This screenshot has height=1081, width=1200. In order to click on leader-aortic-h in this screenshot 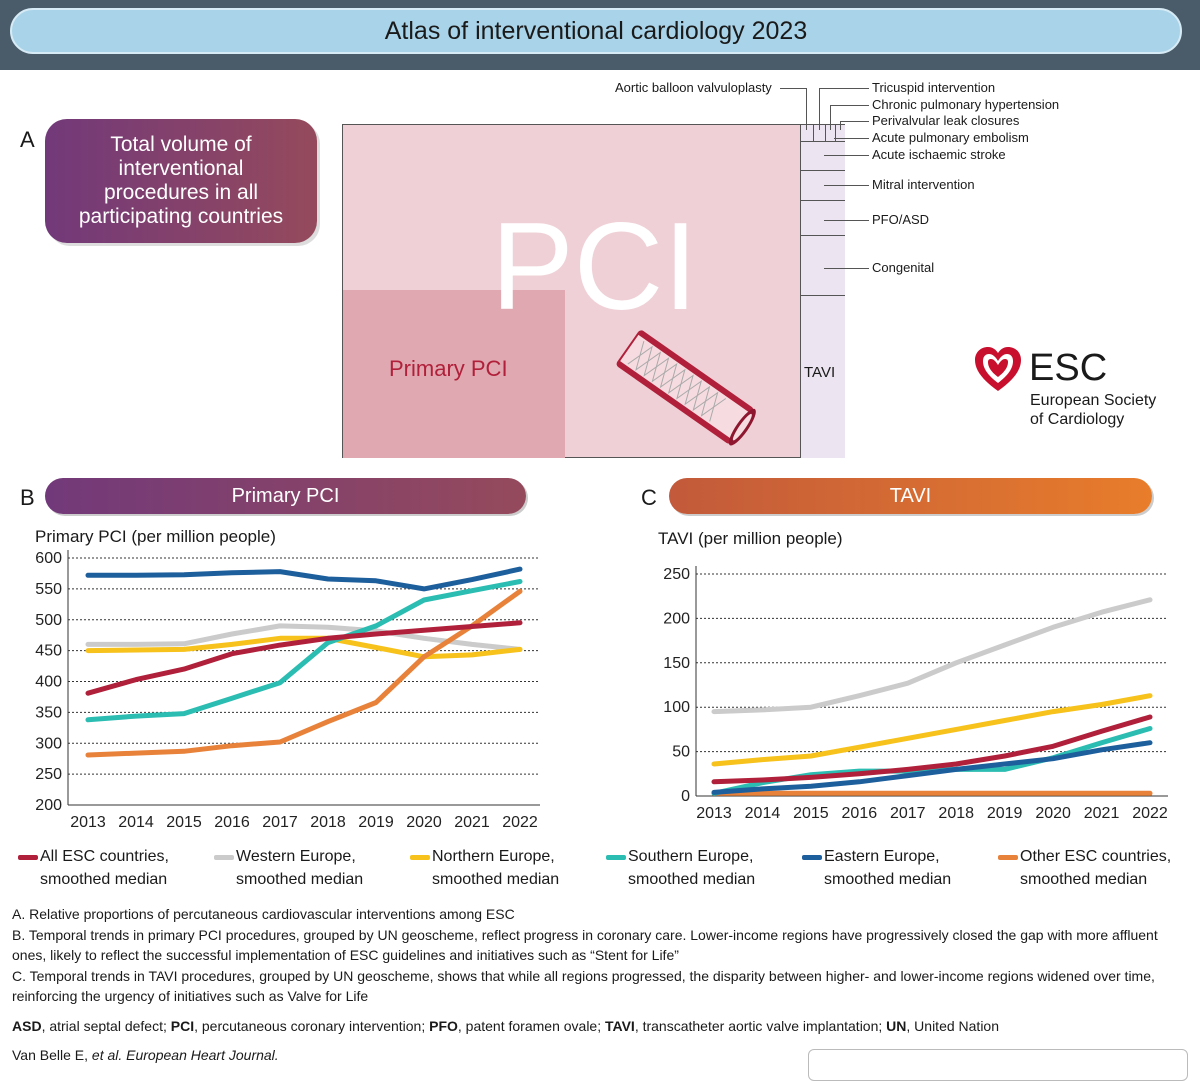, I will do `click(793, 88)`.